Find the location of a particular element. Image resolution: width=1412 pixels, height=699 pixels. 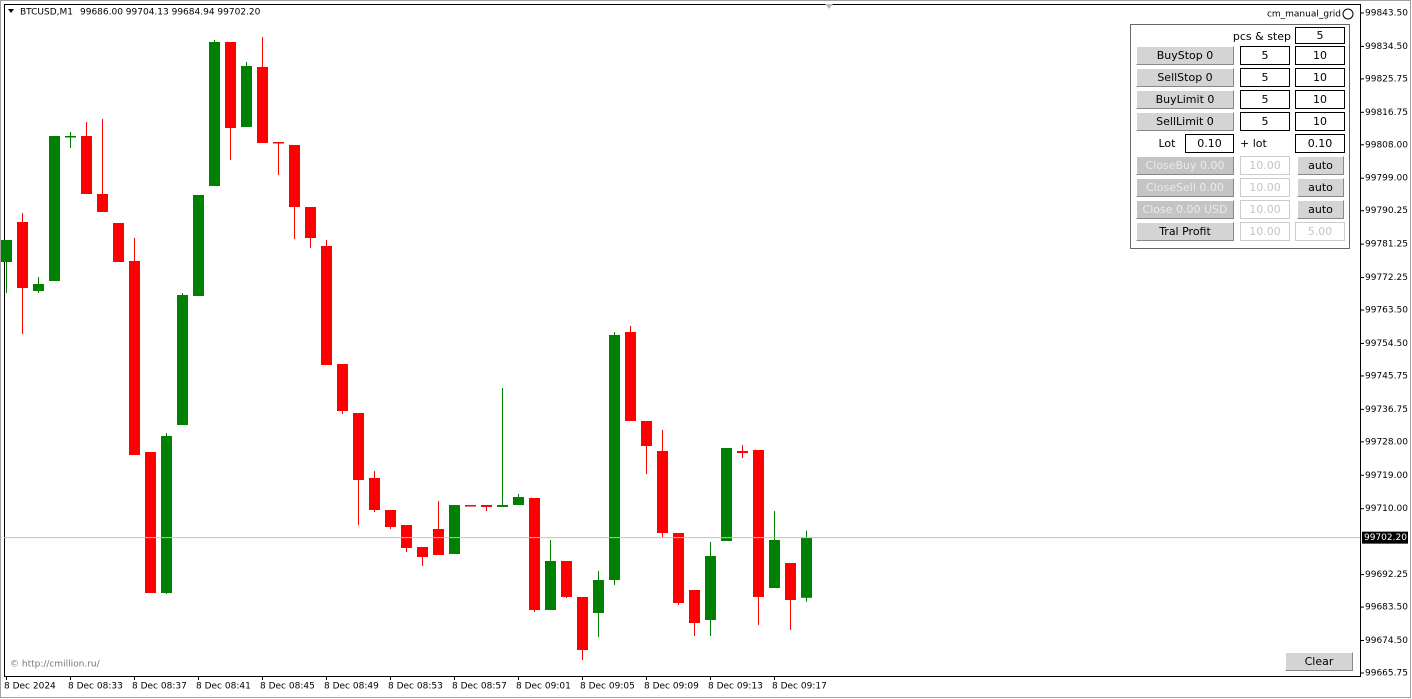

order-button: BuyStop 0 is located at coordinates (1185, 55).